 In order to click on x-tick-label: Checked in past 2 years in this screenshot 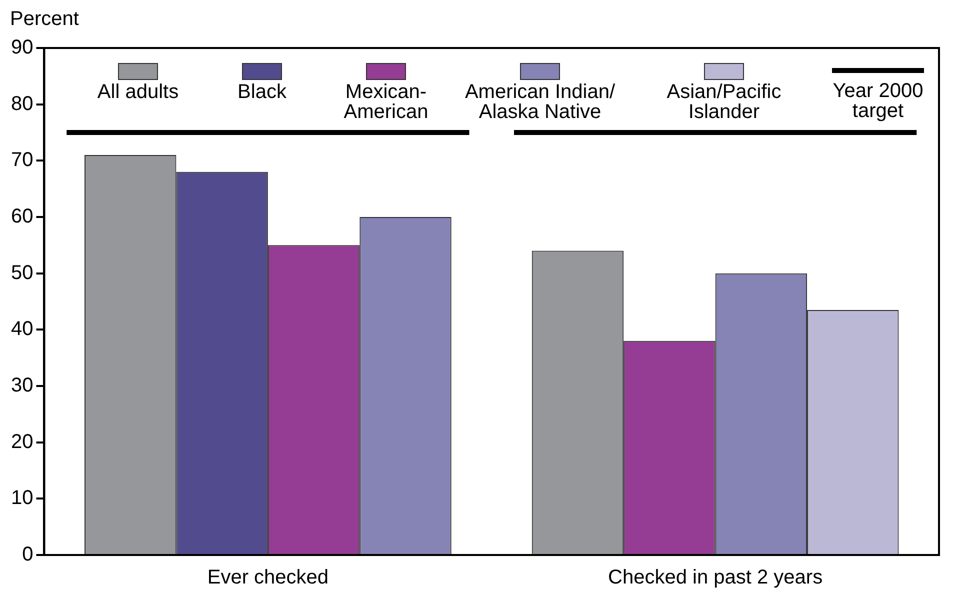, I will do `click(715, 577)`.